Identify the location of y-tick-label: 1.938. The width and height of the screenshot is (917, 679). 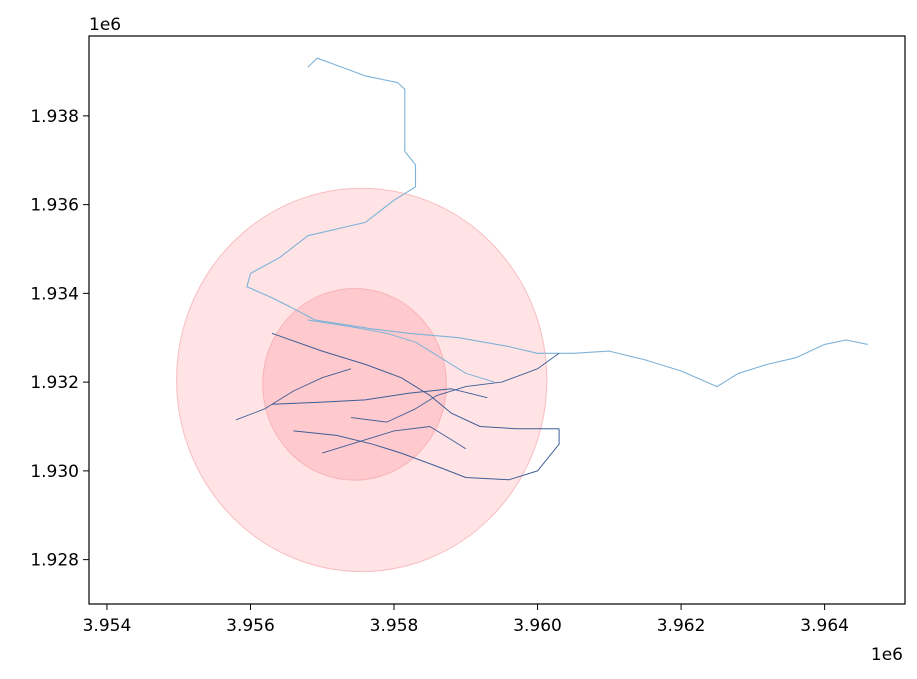
(54, 117).